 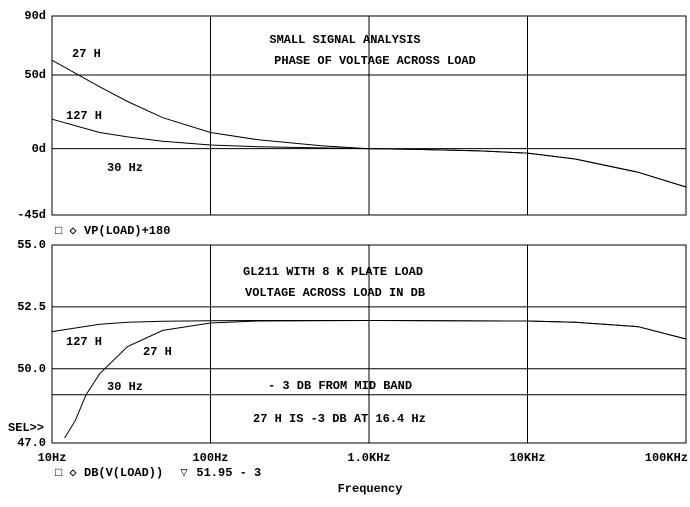 I want to click on y-tick-label: 47.0, so click(x=31, y=443).